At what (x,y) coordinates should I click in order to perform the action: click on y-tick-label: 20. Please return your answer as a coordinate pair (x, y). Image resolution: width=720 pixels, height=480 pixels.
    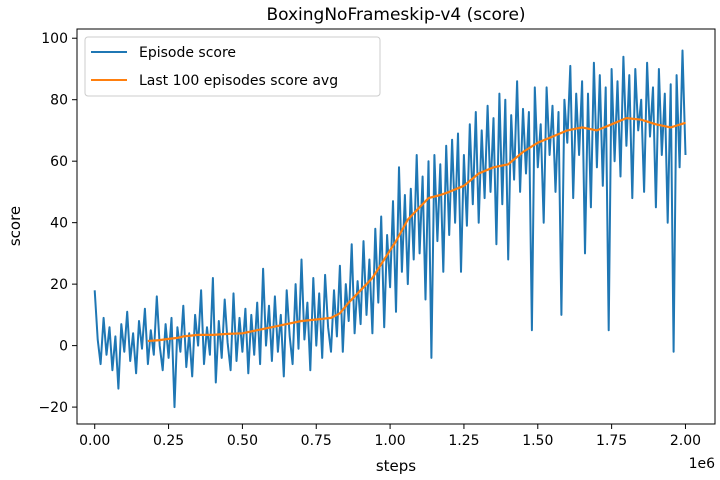
    Looking at the image, I should click on (59, 285).